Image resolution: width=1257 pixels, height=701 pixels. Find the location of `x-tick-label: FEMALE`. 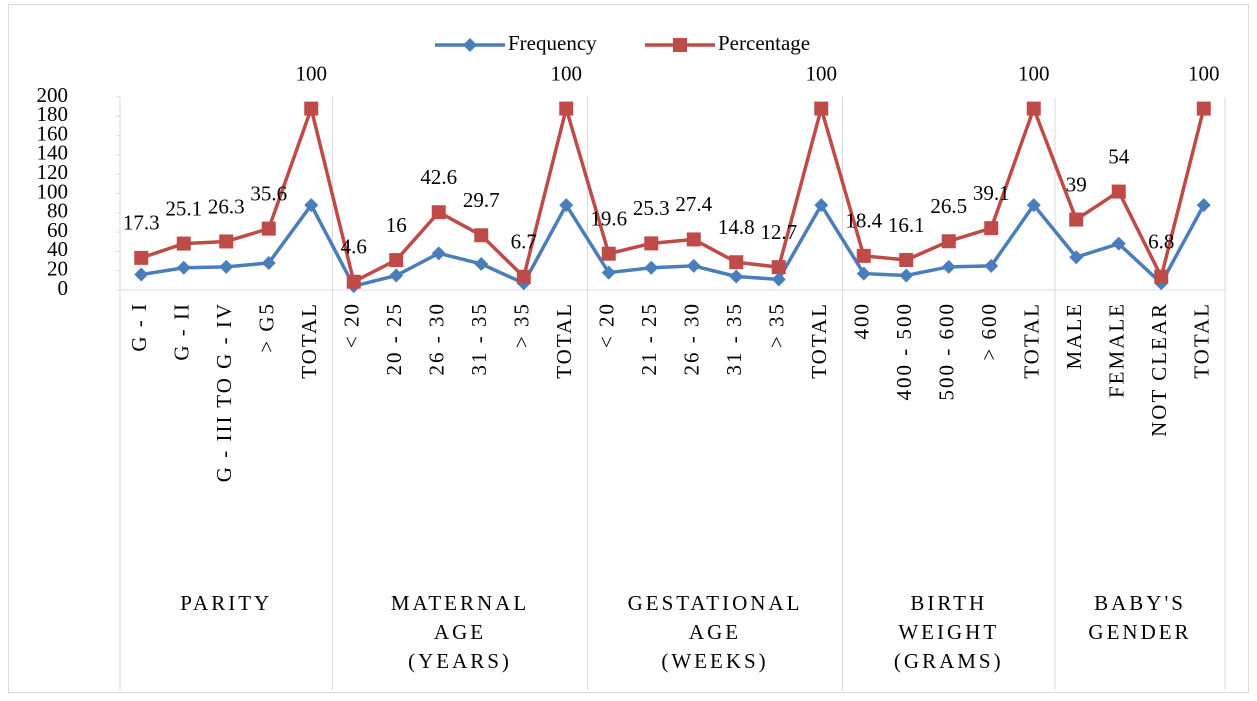

x-tick-label: FEMALE is located at coordinates (1117, 350).